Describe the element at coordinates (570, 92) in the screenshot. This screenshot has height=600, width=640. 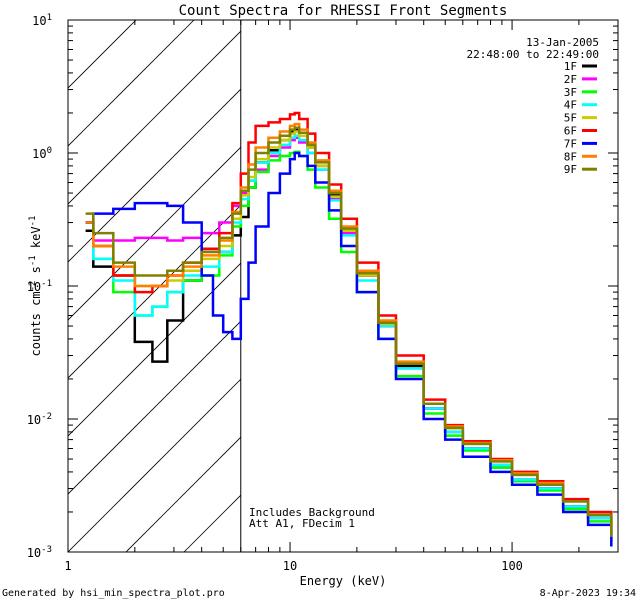
I see `legend-label-3f: 3F` at that location.